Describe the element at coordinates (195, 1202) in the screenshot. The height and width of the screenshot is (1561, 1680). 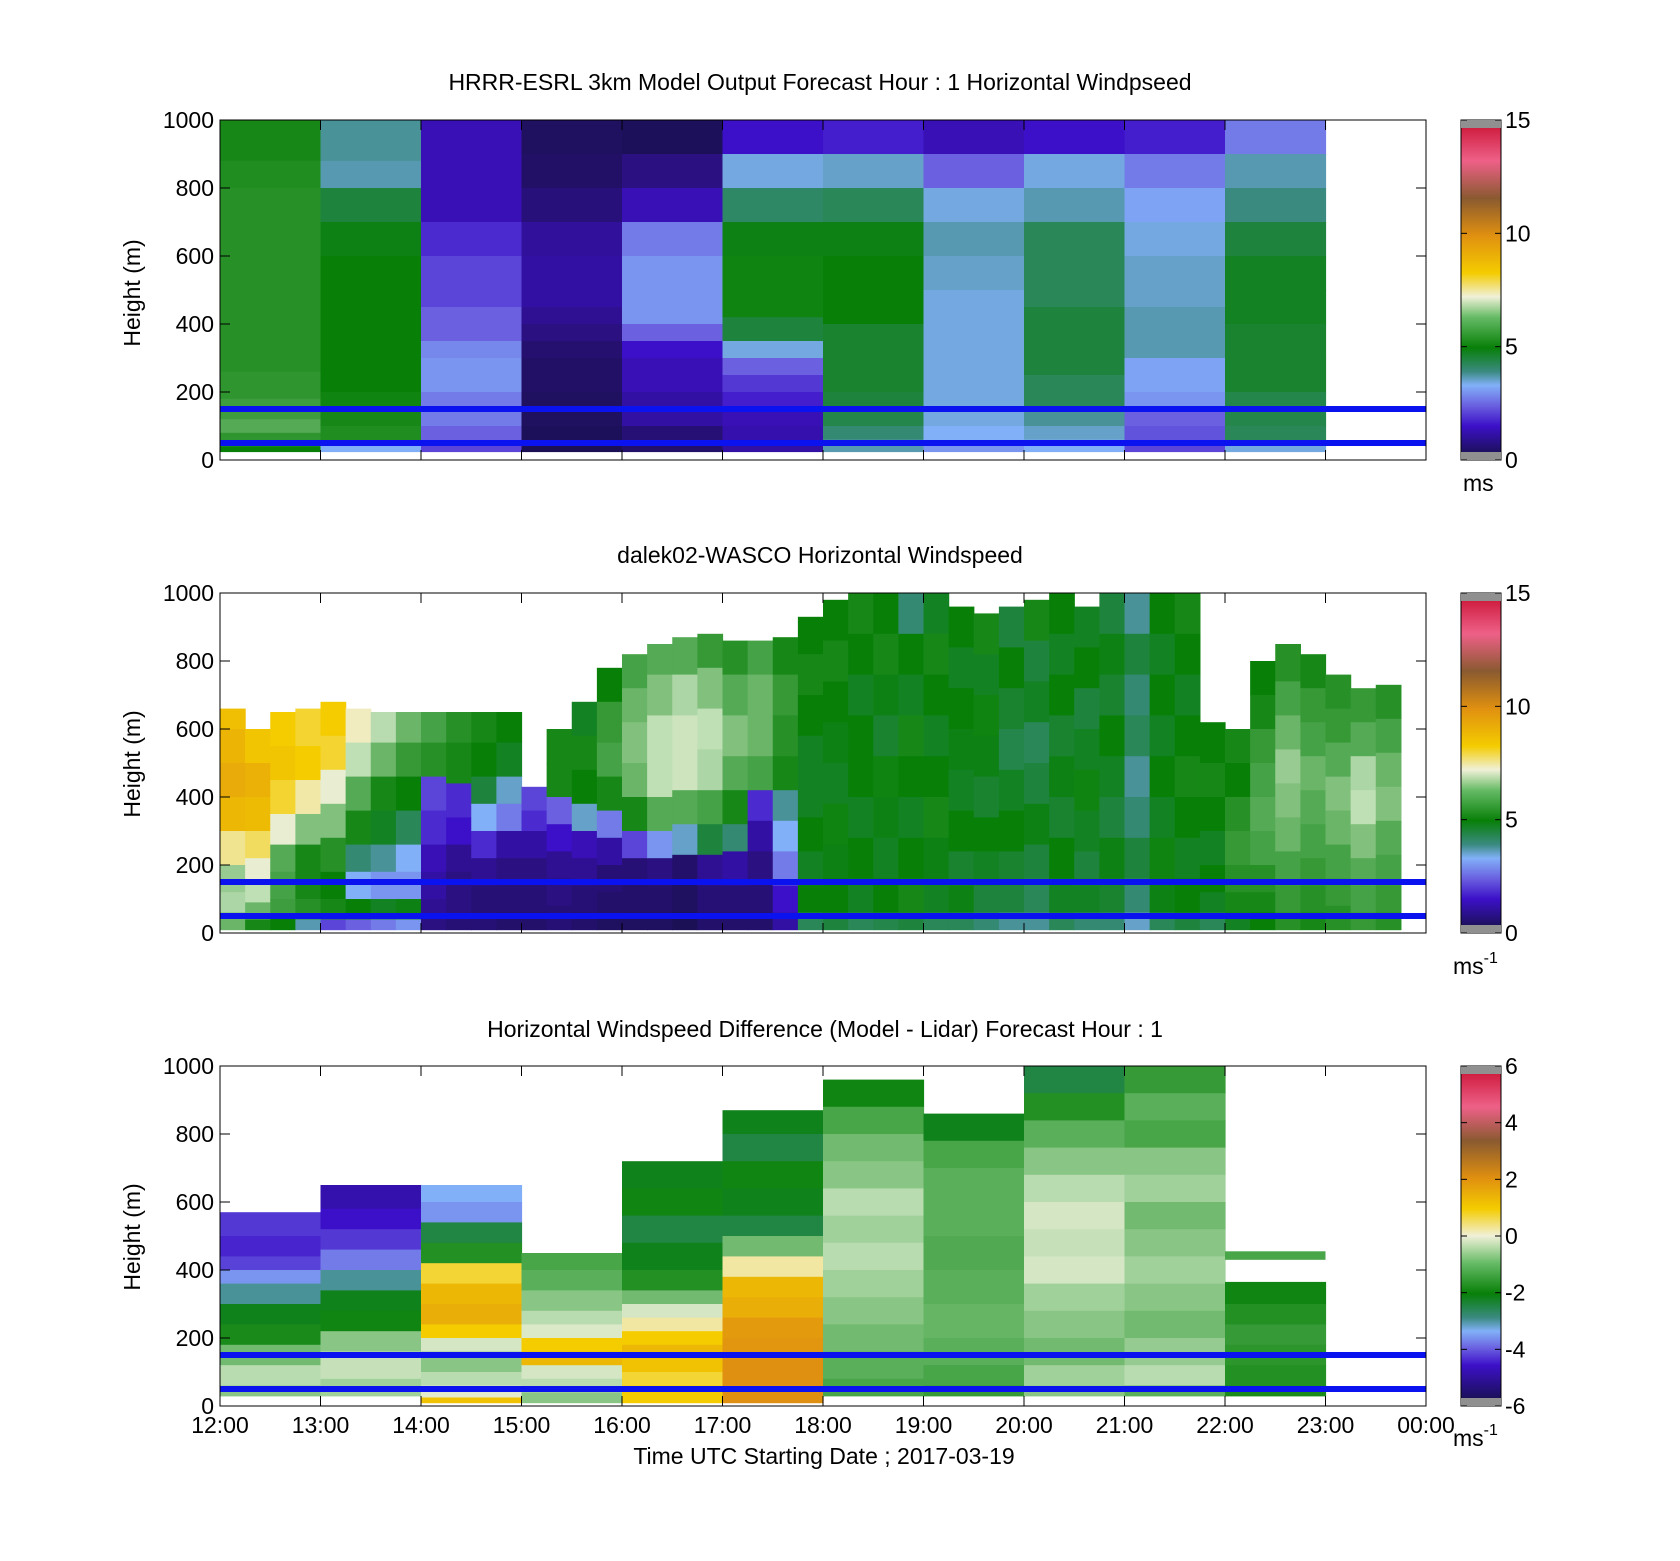
I see `y-tick-label: 600` at that location.